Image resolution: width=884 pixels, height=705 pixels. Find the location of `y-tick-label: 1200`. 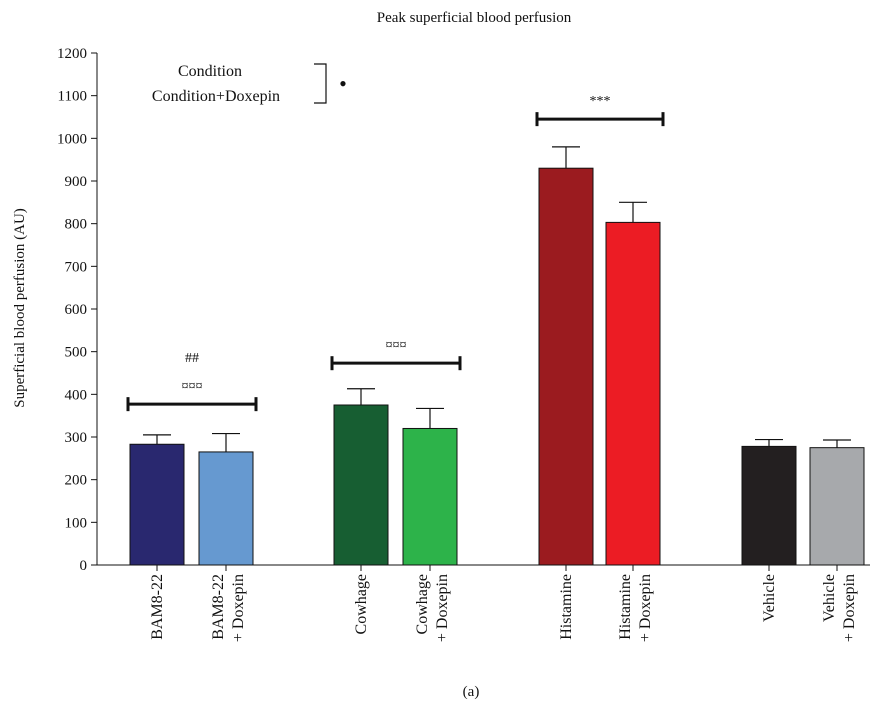

y-tick-label: 1200 is located at coordinates (72, 54).